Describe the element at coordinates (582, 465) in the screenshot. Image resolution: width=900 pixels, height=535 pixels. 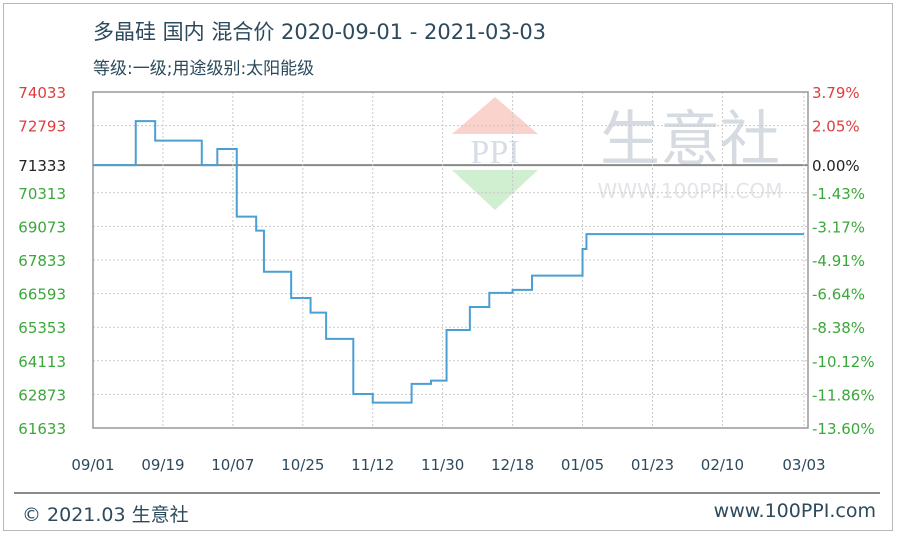
I see `x-tick-label: 01/05` at that location.